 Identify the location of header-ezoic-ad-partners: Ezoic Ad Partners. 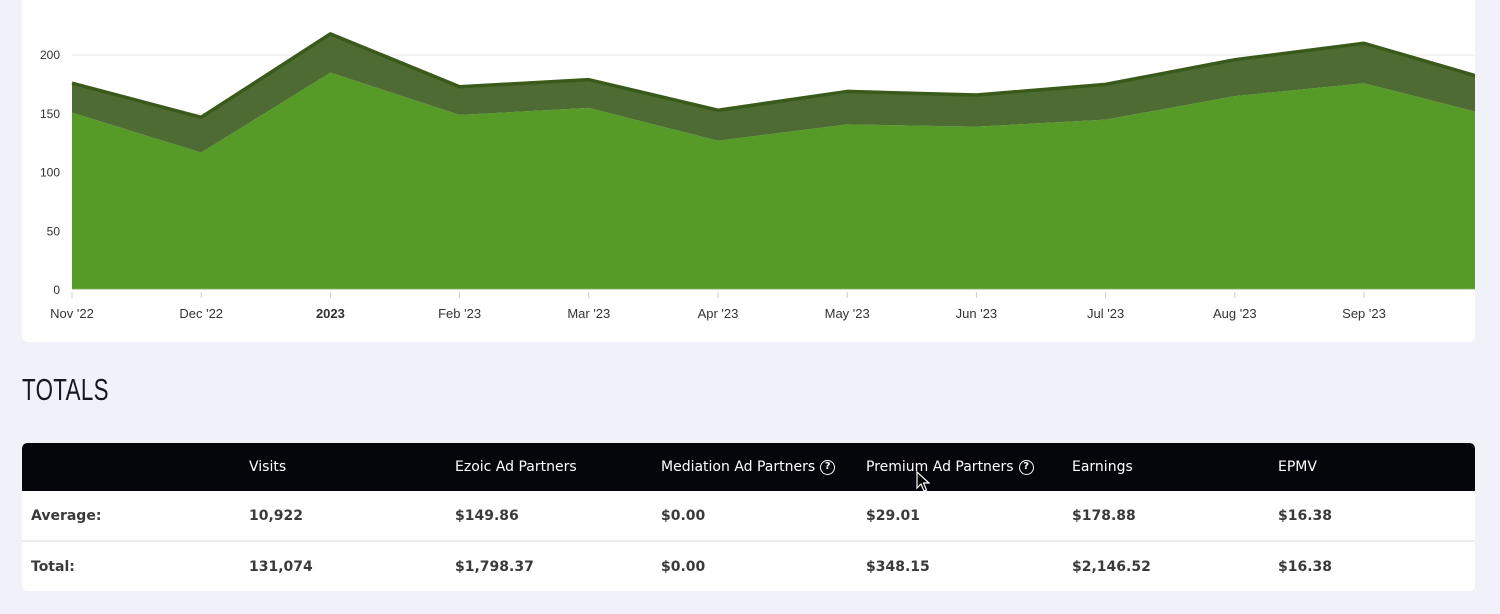
(516, 467).